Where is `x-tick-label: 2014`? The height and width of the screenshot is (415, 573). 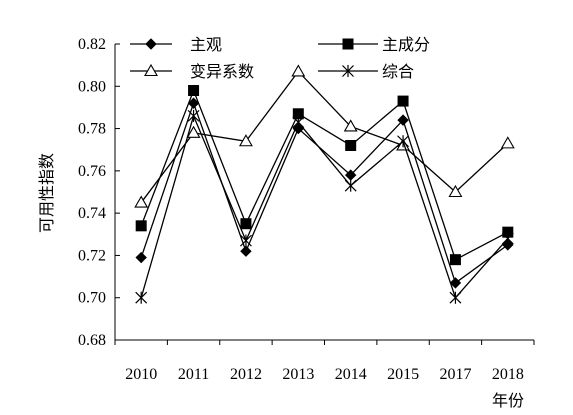 x-tick-label: 2014 is located at coordinates (351, 374).